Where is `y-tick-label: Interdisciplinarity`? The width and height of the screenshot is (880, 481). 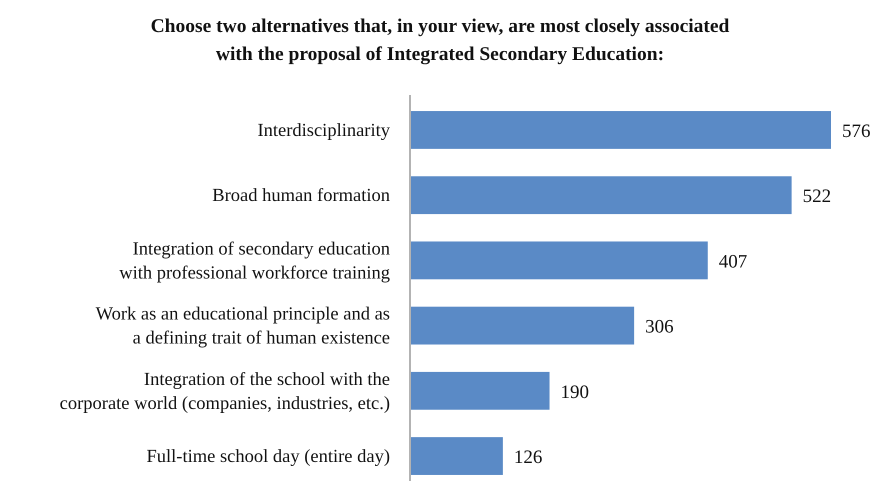 y-tick-label: Interdisciplinarity is located at coordinates (324, 130).